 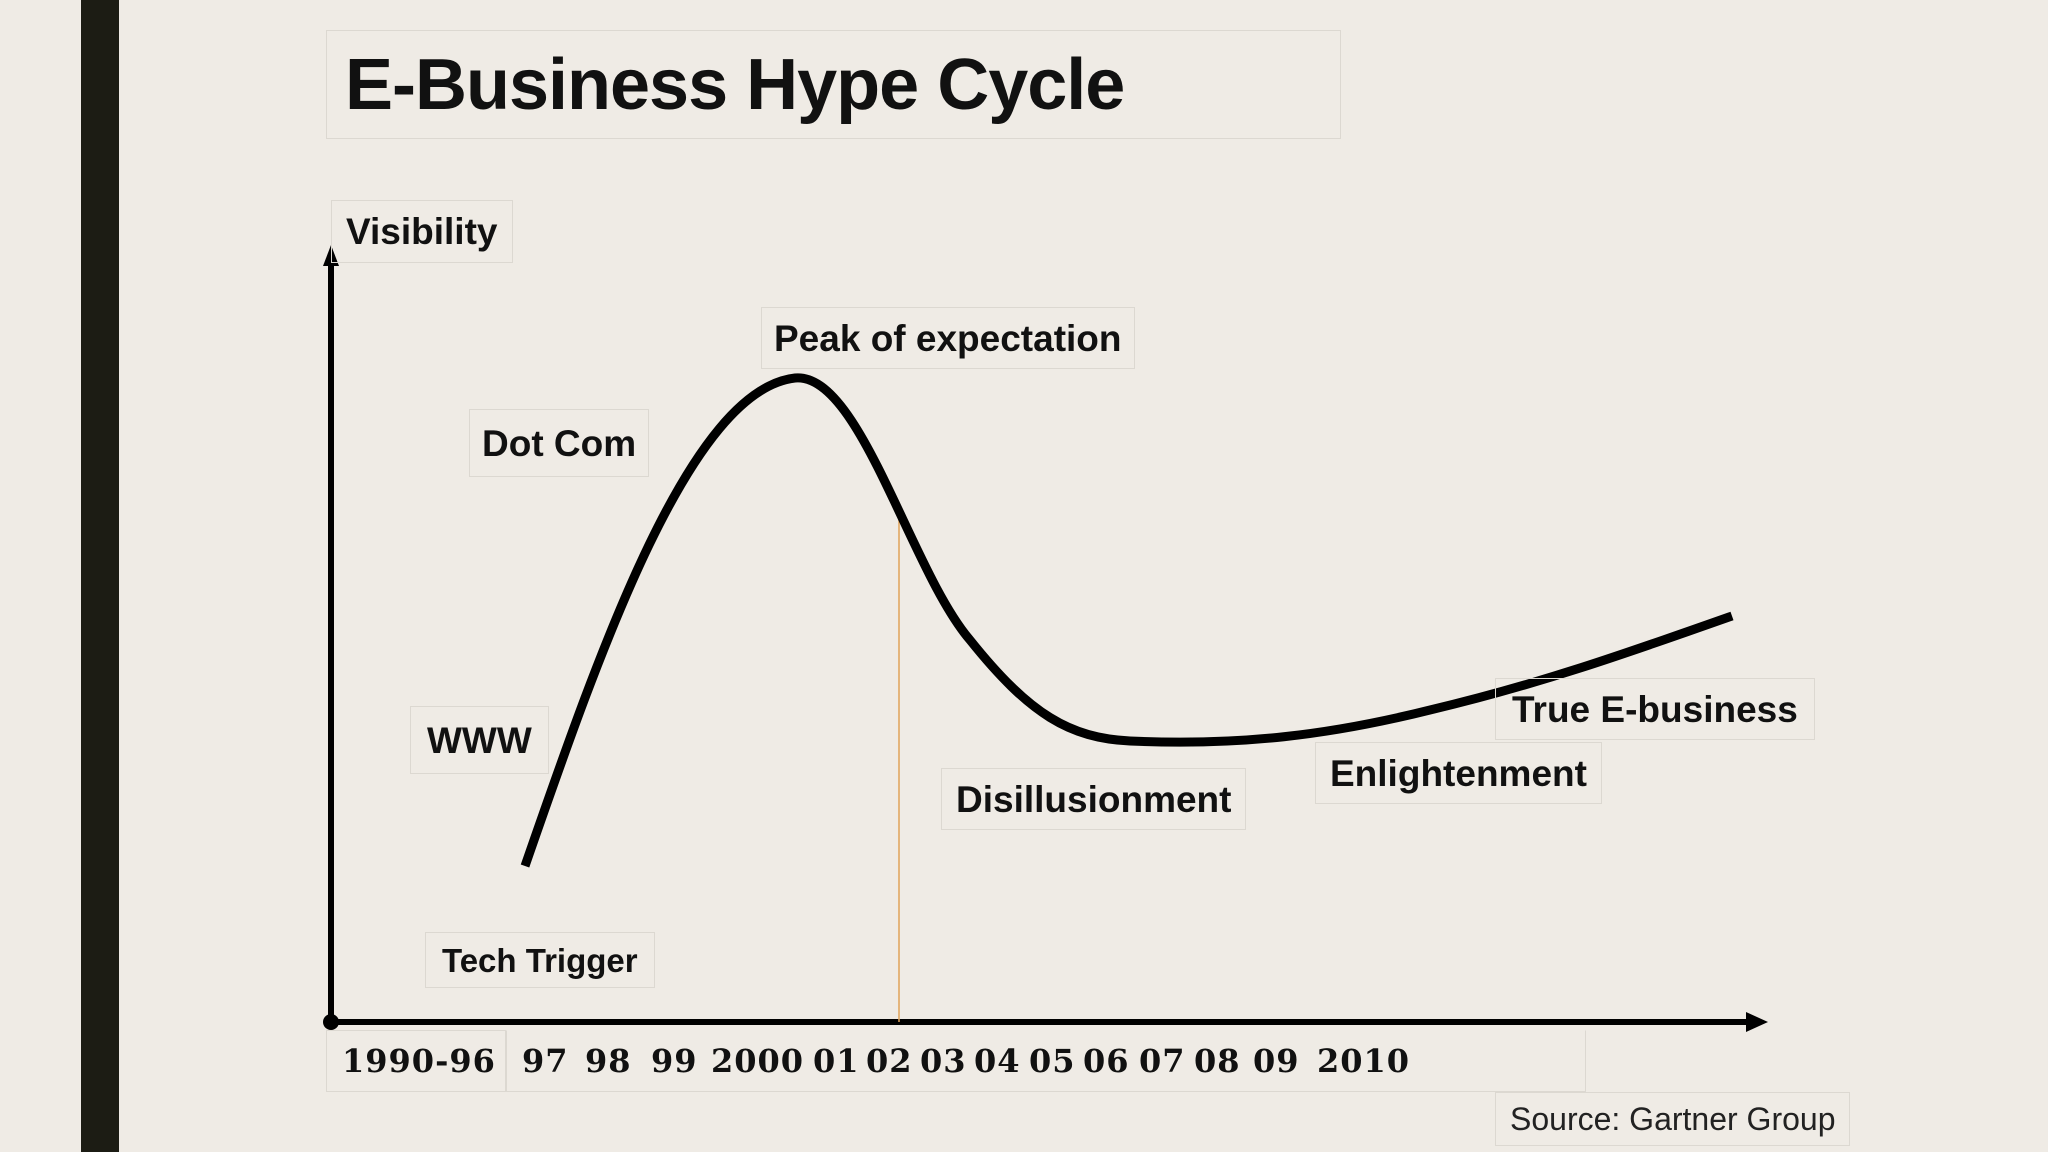 I want to click on side-accent-bar, so click(x=100, y=576).